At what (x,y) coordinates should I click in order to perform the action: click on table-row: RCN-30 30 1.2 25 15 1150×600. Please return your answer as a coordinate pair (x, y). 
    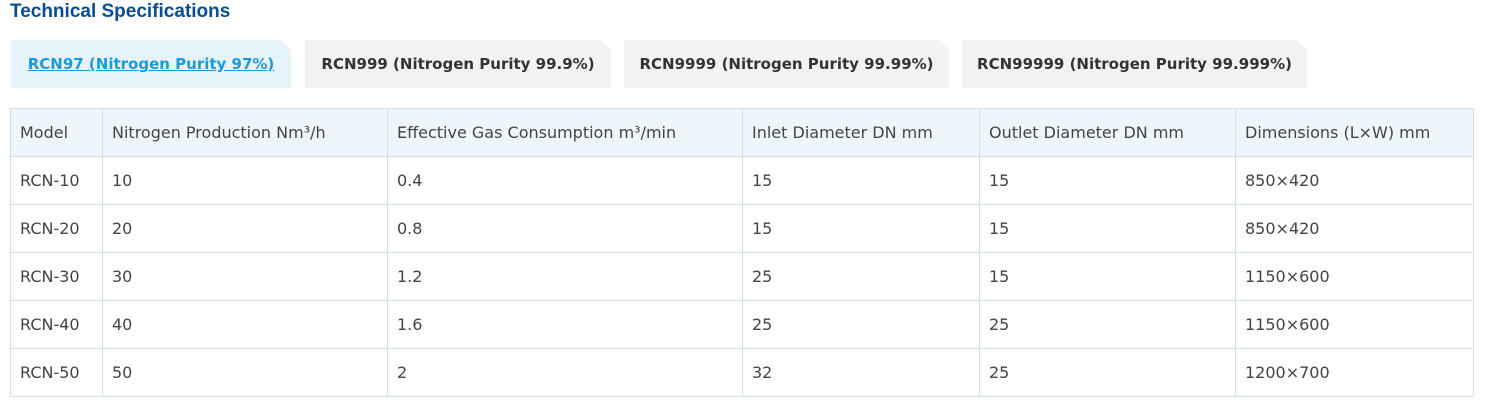
    Looking at the image, I should click on (742, 276).